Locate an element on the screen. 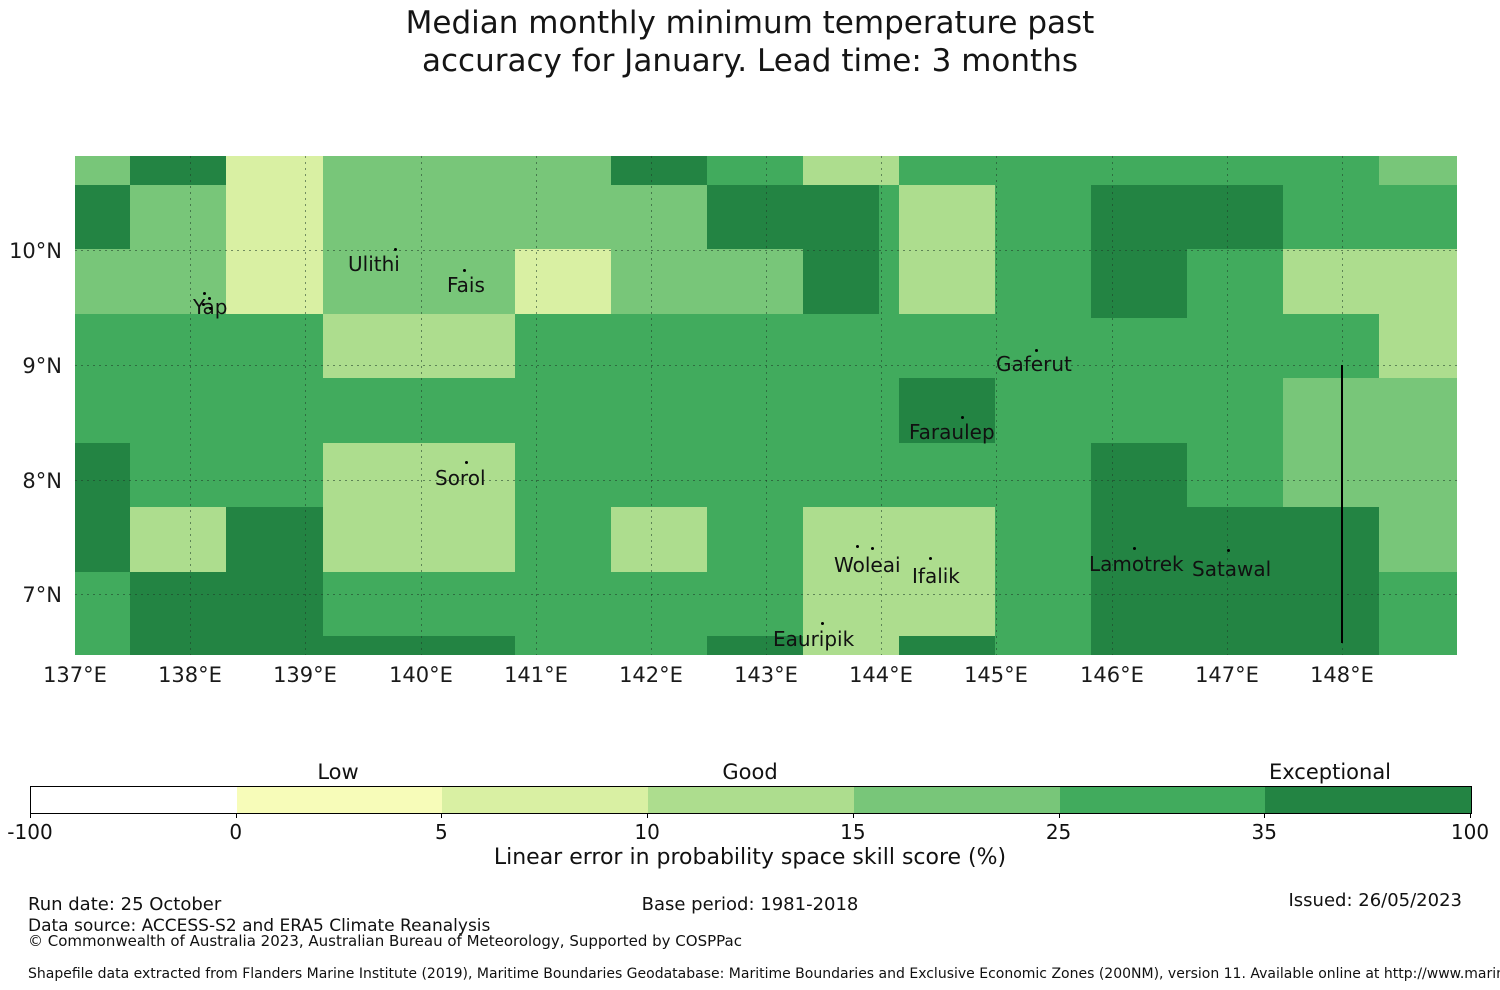 The width and height of the screenshot is (1500, 990). y-tick-label: 8°N is located at coordinates (42, 481).